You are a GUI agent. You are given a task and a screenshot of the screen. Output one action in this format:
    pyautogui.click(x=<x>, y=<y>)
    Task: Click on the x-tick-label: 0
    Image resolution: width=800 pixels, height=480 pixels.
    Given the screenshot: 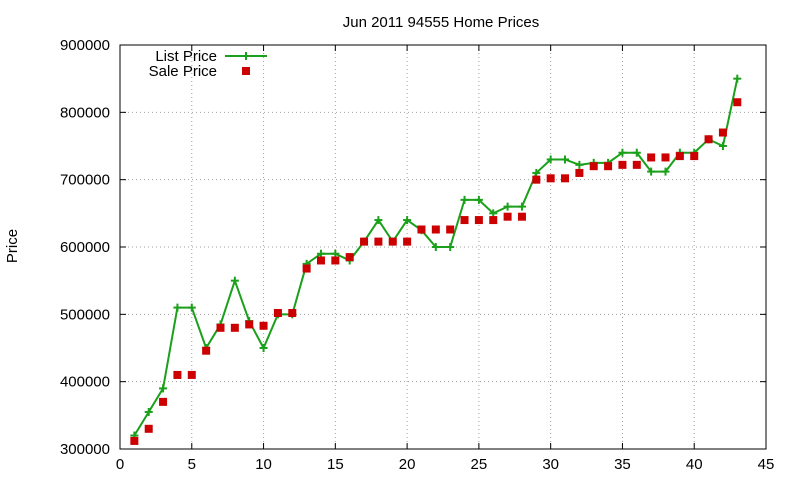 What is the action you would take?
    pyautogui.click(x=120, y=464)
    